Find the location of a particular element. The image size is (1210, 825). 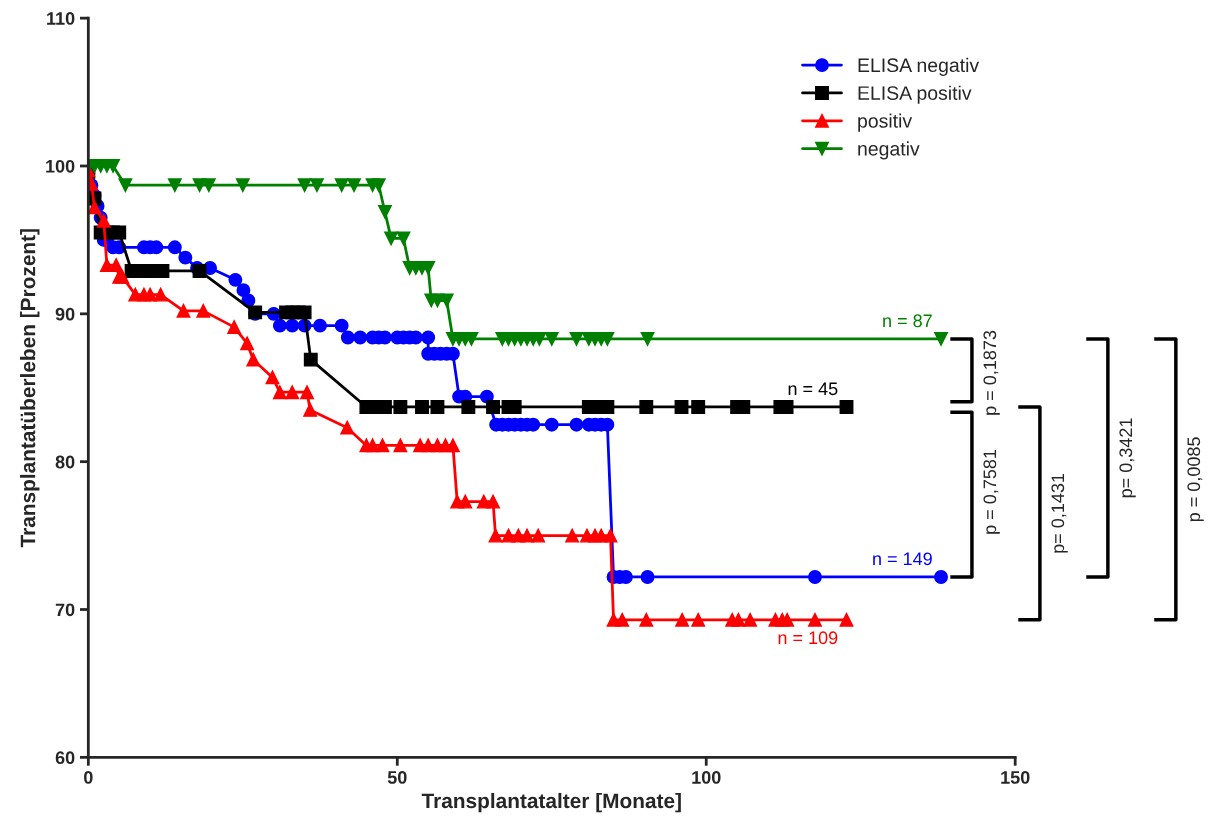

legend-label: ELISA positiv is located at coordinates (915, 94).